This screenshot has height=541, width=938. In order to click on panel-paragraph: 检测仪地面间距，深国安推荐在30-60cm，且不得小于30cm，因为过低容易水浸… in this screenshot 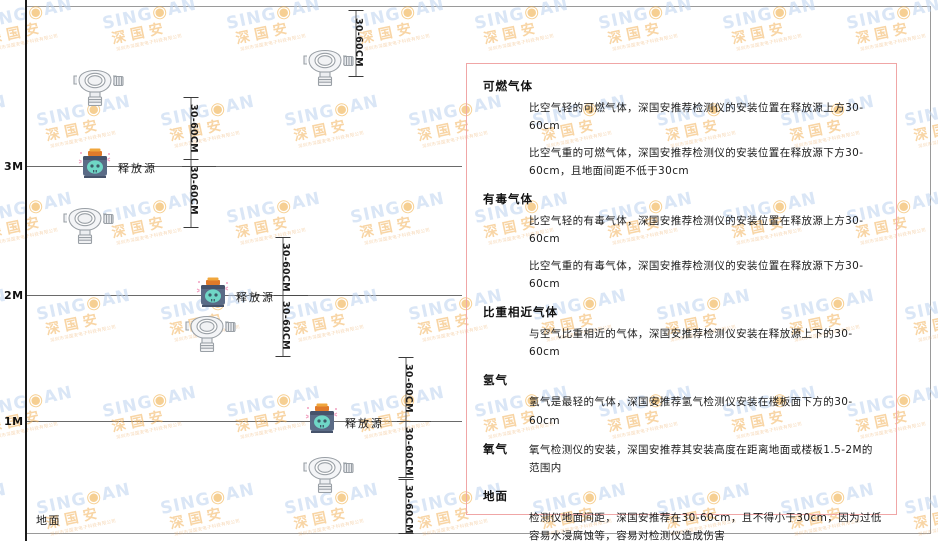, I will do `click(705, 526)`.